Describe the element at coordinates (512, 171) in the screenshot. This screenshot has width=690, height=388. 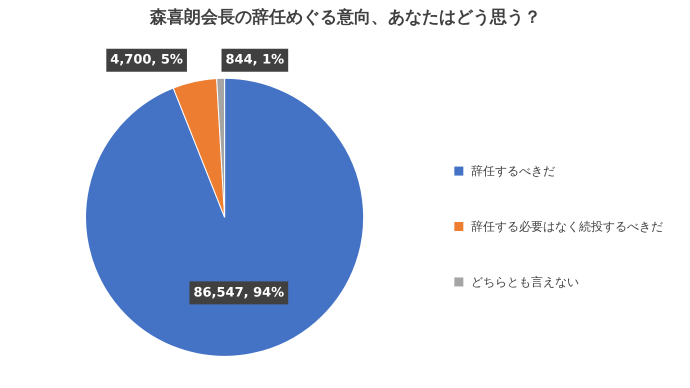
I see `legend-label: 辞任するべきだ` at that location.